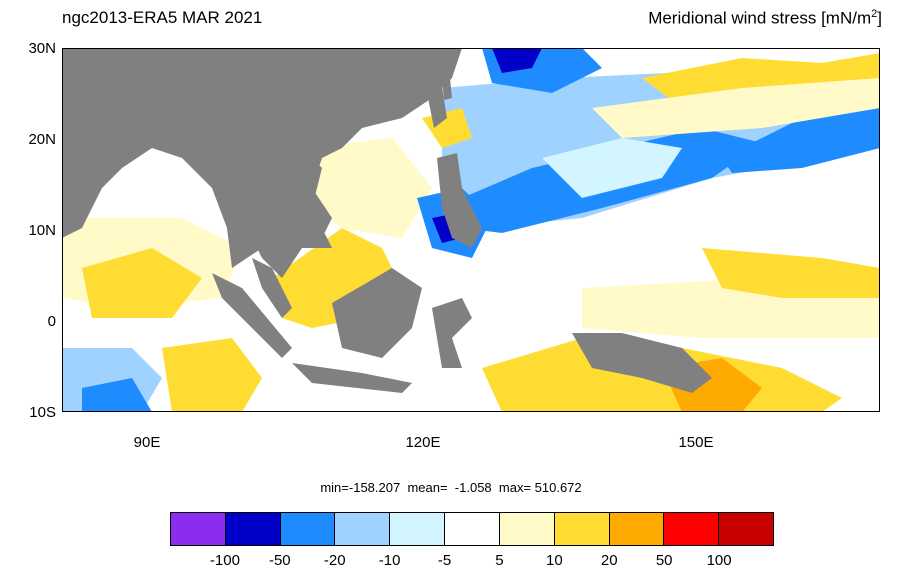 This screenshot has width=902, height=576. Describe the element at coordinates (51, 321) in the screenshot. I see `lat-label-0: 0` at that location.